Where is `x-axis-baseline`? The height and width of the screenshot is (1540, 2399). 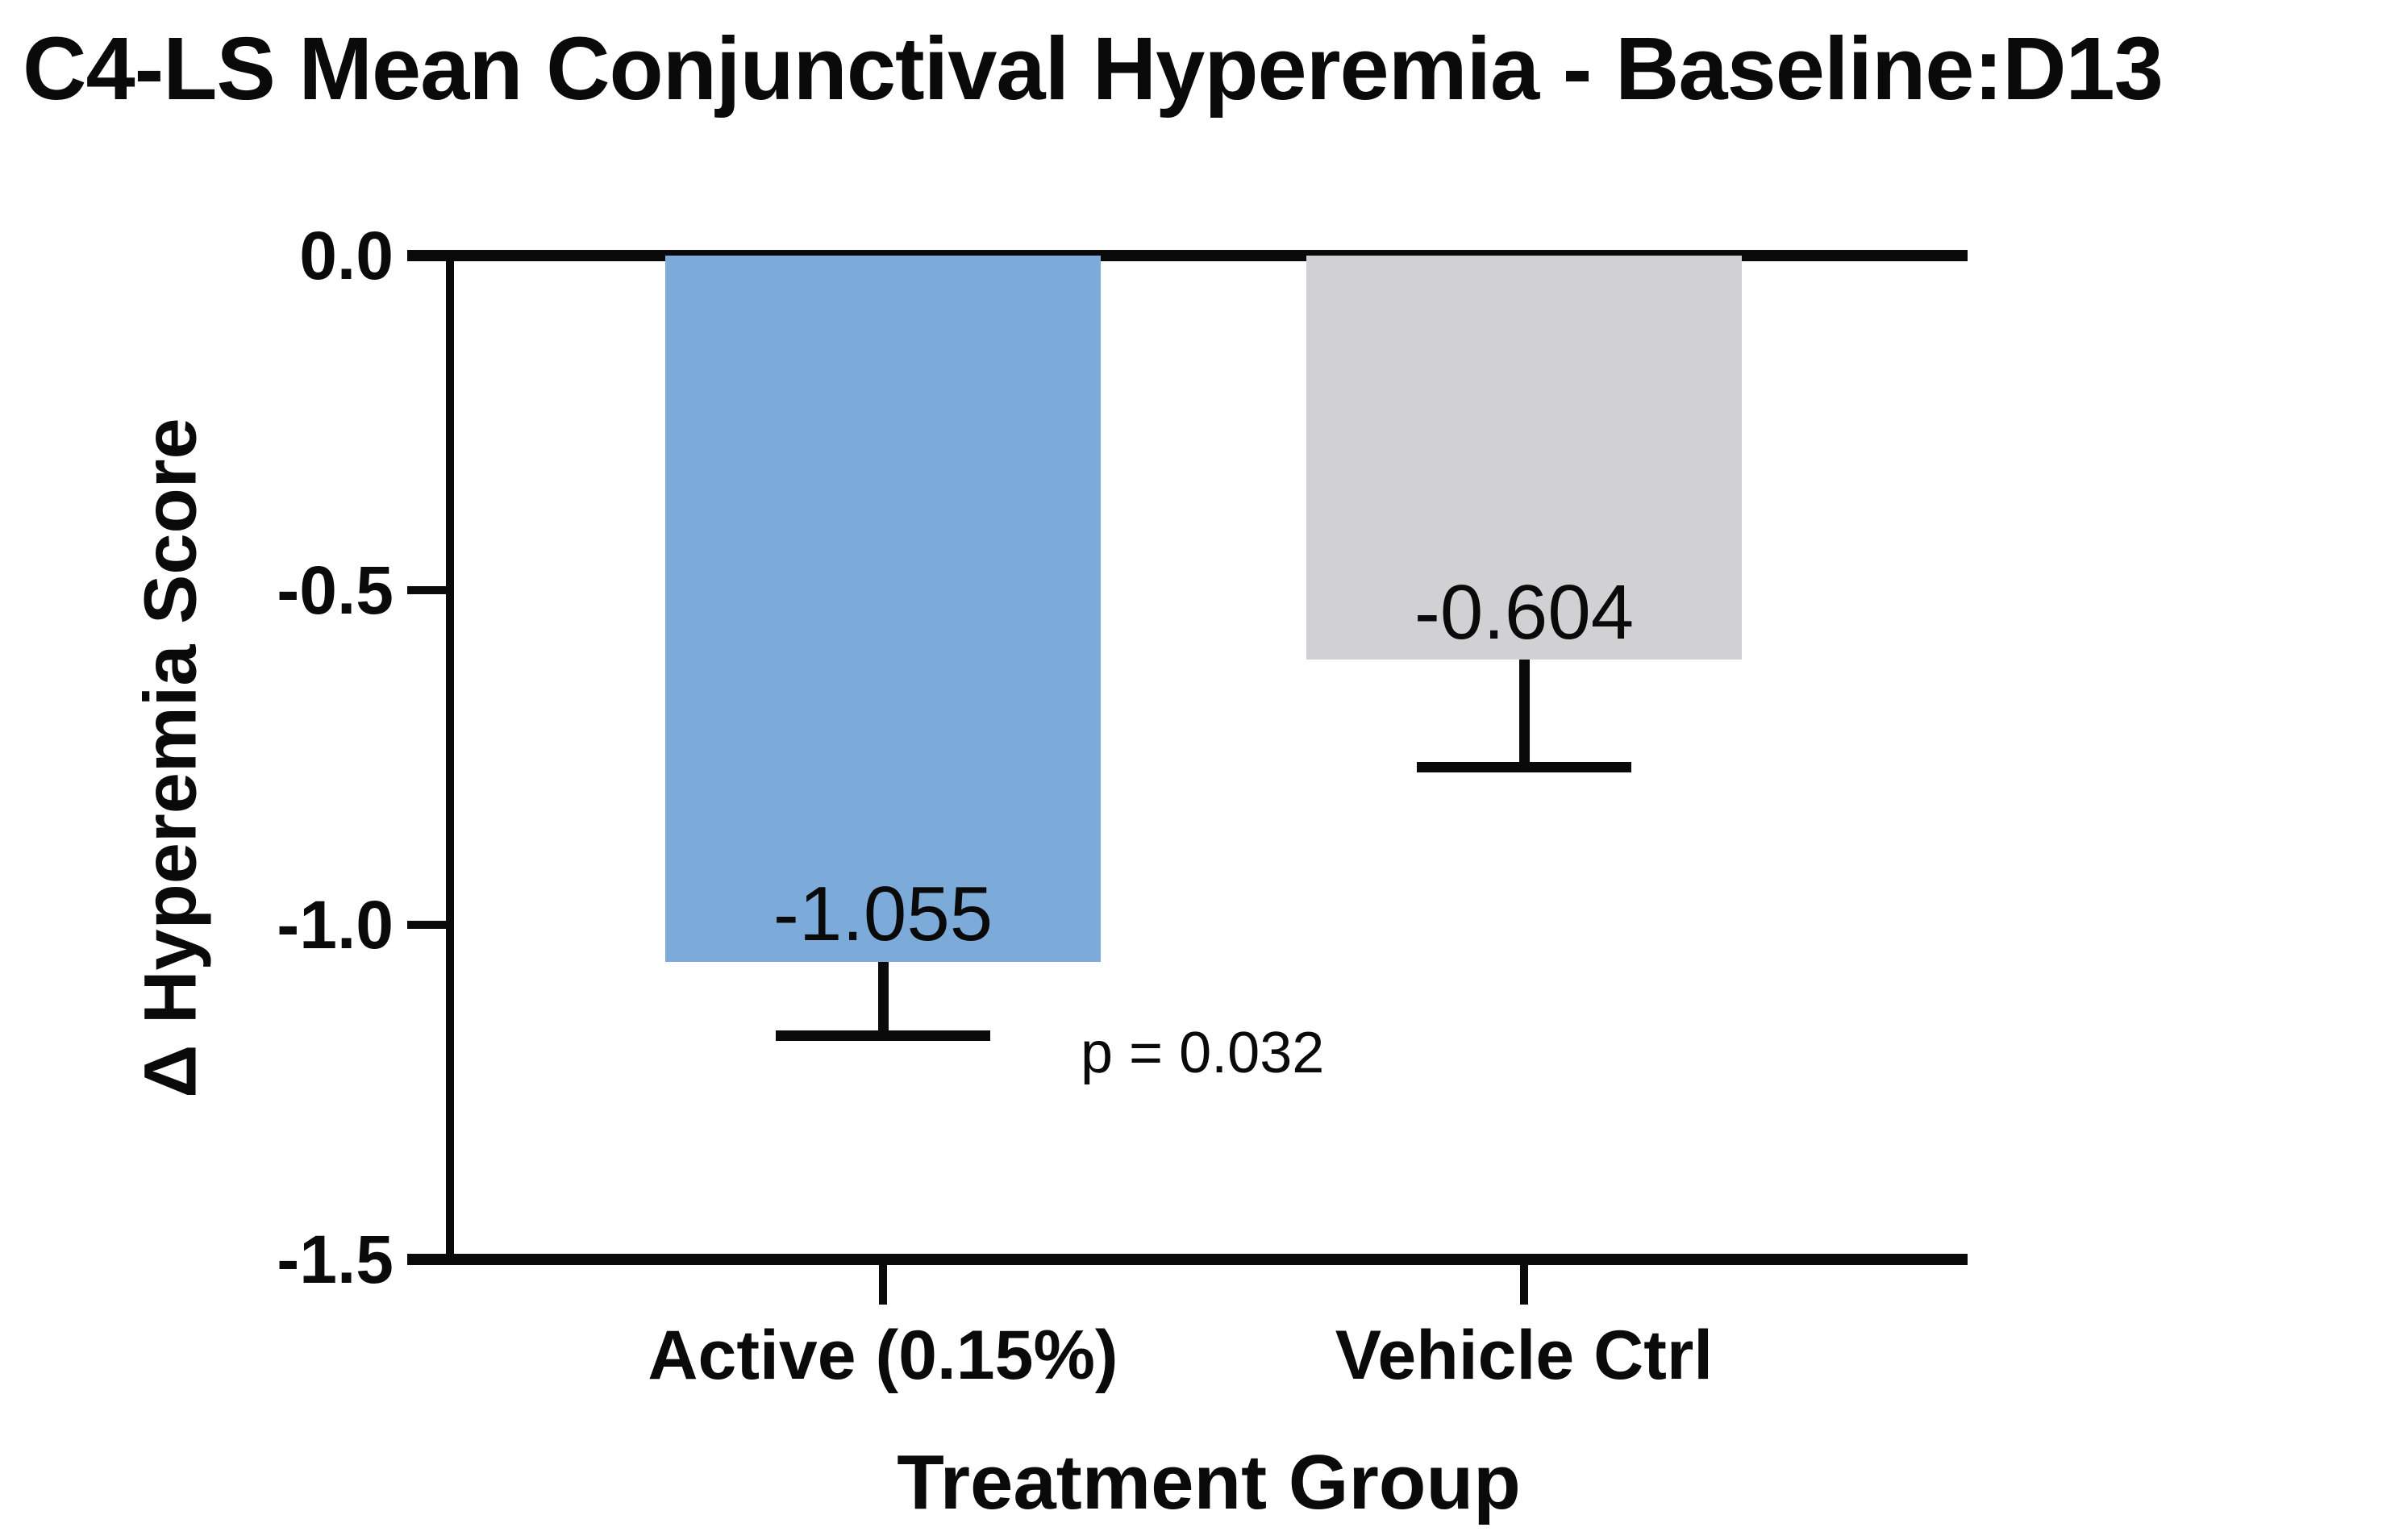 x-axis-baseline is located at coordinates (1187, 1259).